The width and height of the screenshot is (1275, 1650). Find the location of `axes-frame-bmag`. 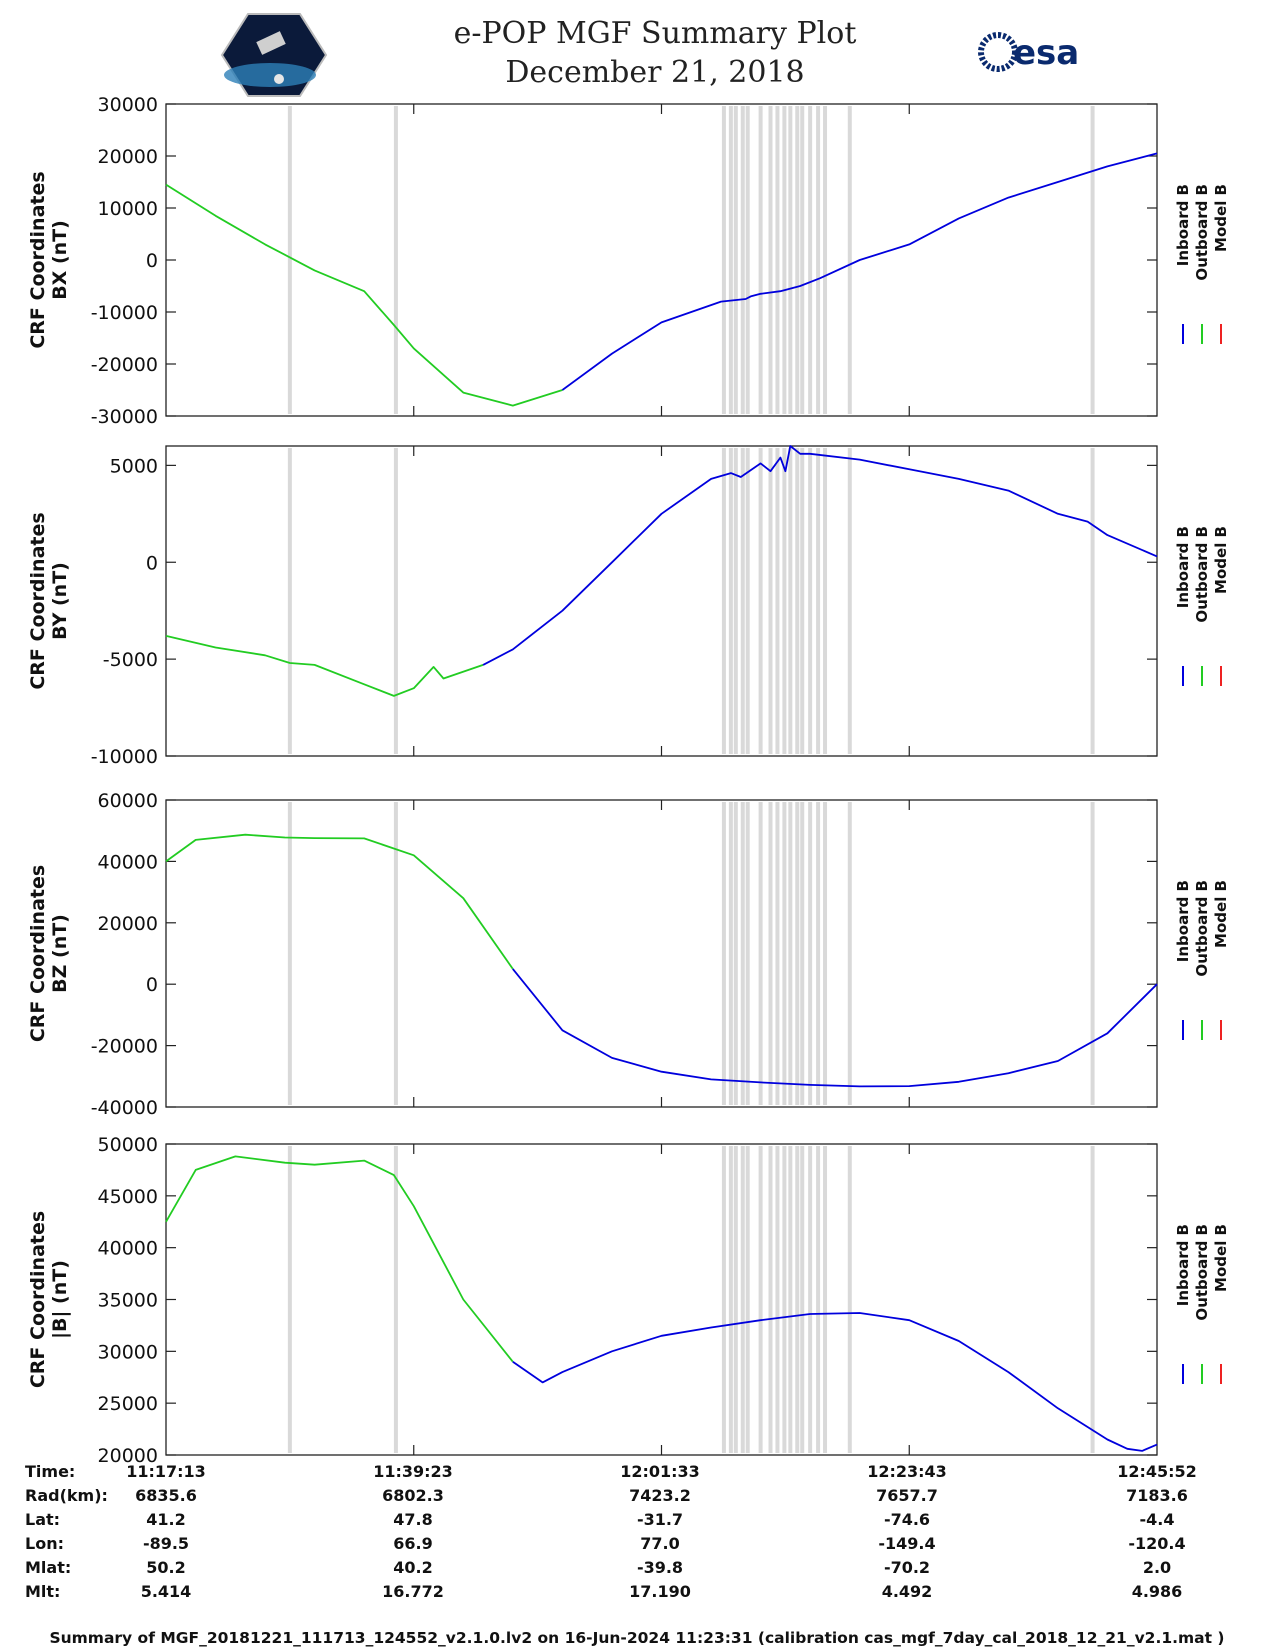

axes-frame-bmag is located at coordinates (661, 1299).